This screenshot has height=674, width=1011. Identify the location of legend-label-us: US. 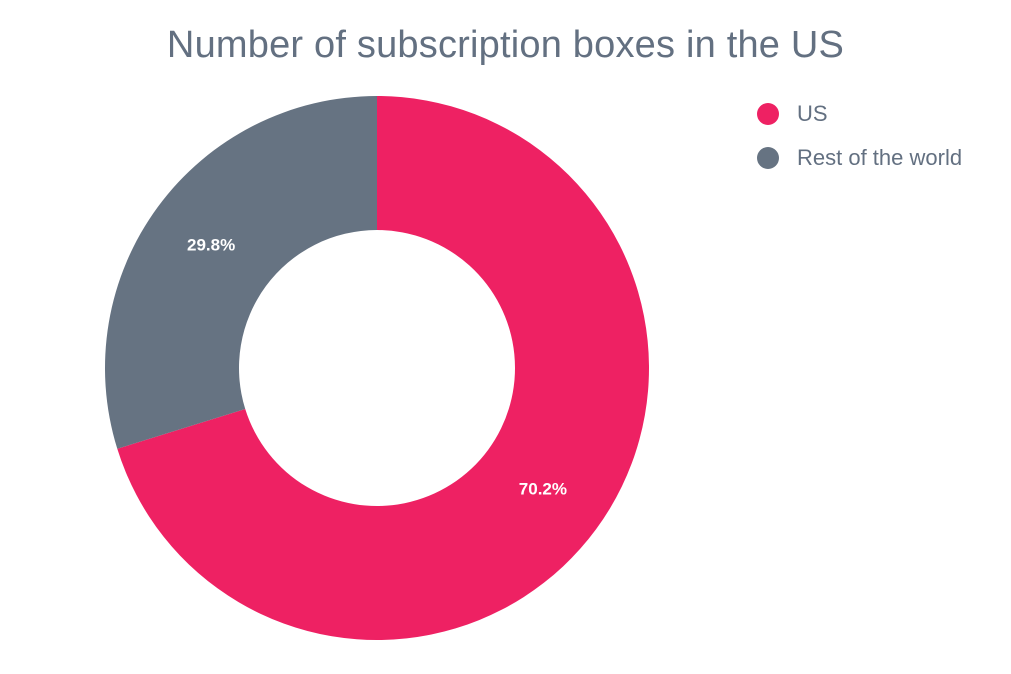
(812, 113).